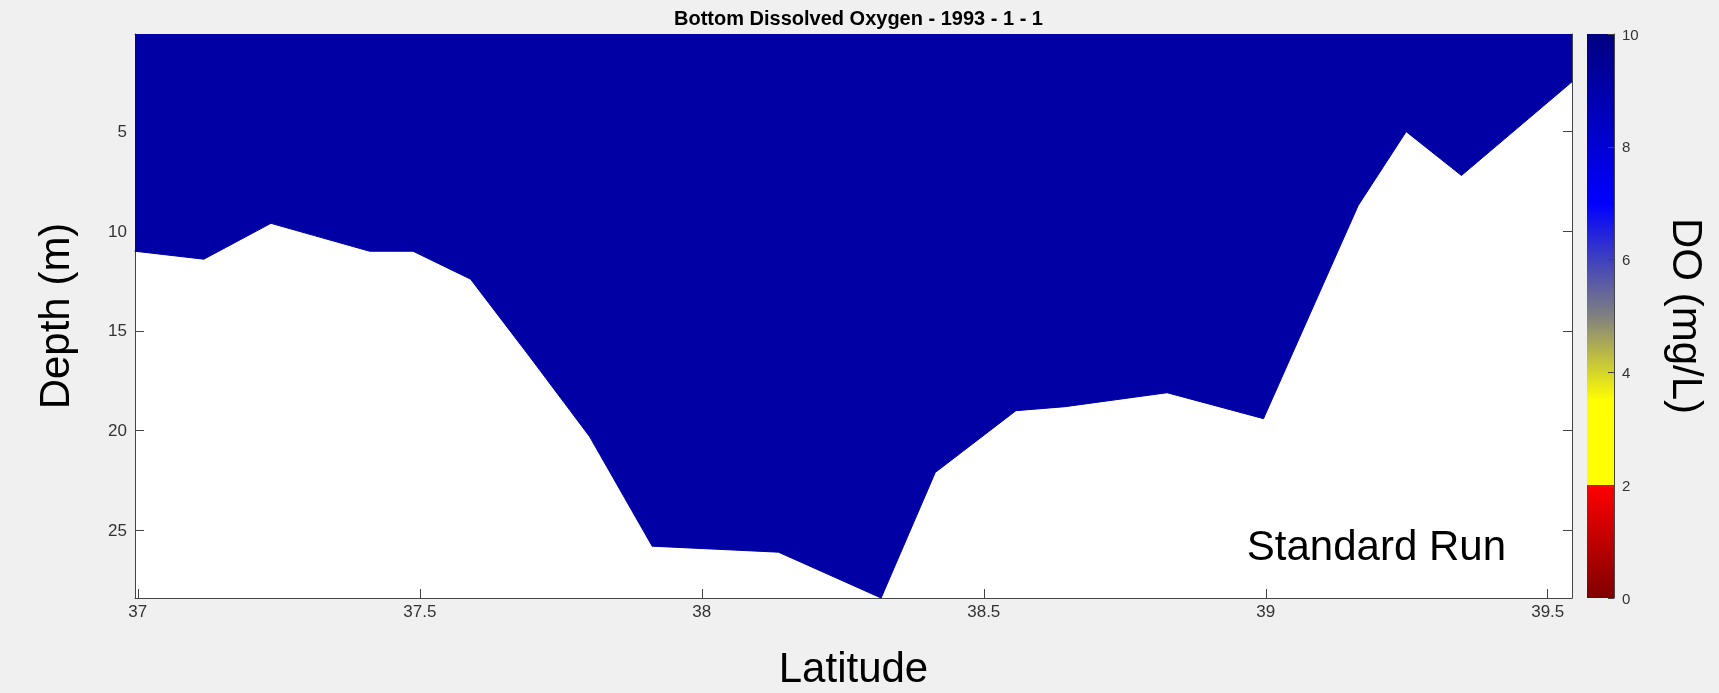 This screenshot has width=1719, height=693. Describe the element at coordinates (858, 18) in the screenshot. I see `chart-title: Bottom Dissolved Oxygen - 1993 - 1 - 1` at that location.